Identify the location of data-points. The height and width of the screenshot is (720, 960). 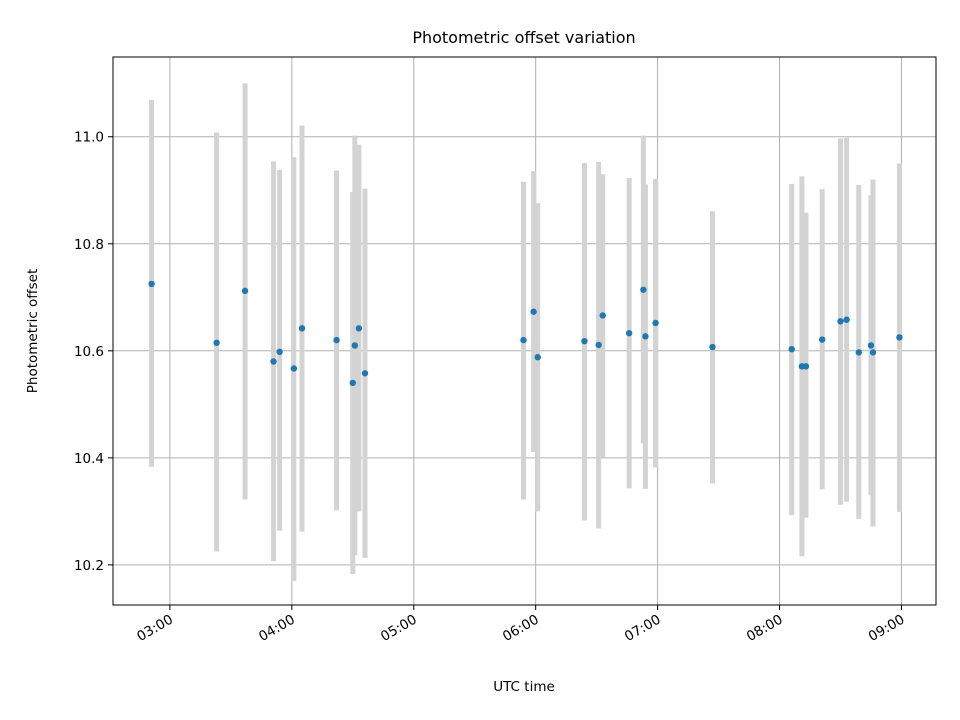
(525, 333).